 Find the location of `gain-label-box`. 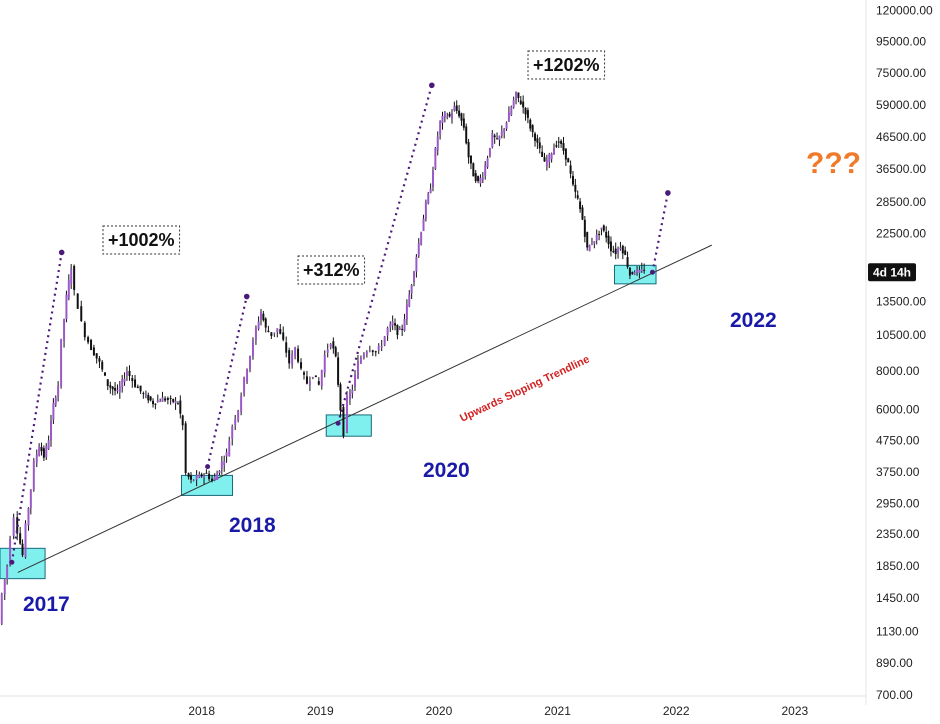

gain-label-box is located at coordinates (141, 240).